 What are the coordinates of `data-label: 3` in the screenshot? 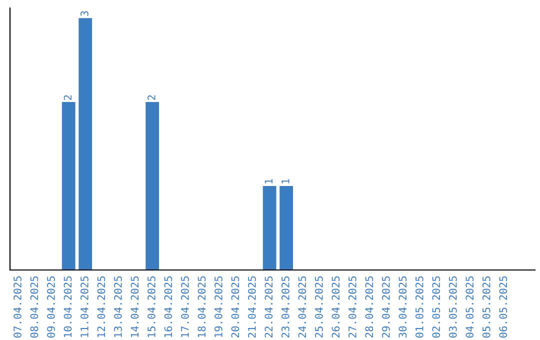 It's located at (84, 13).